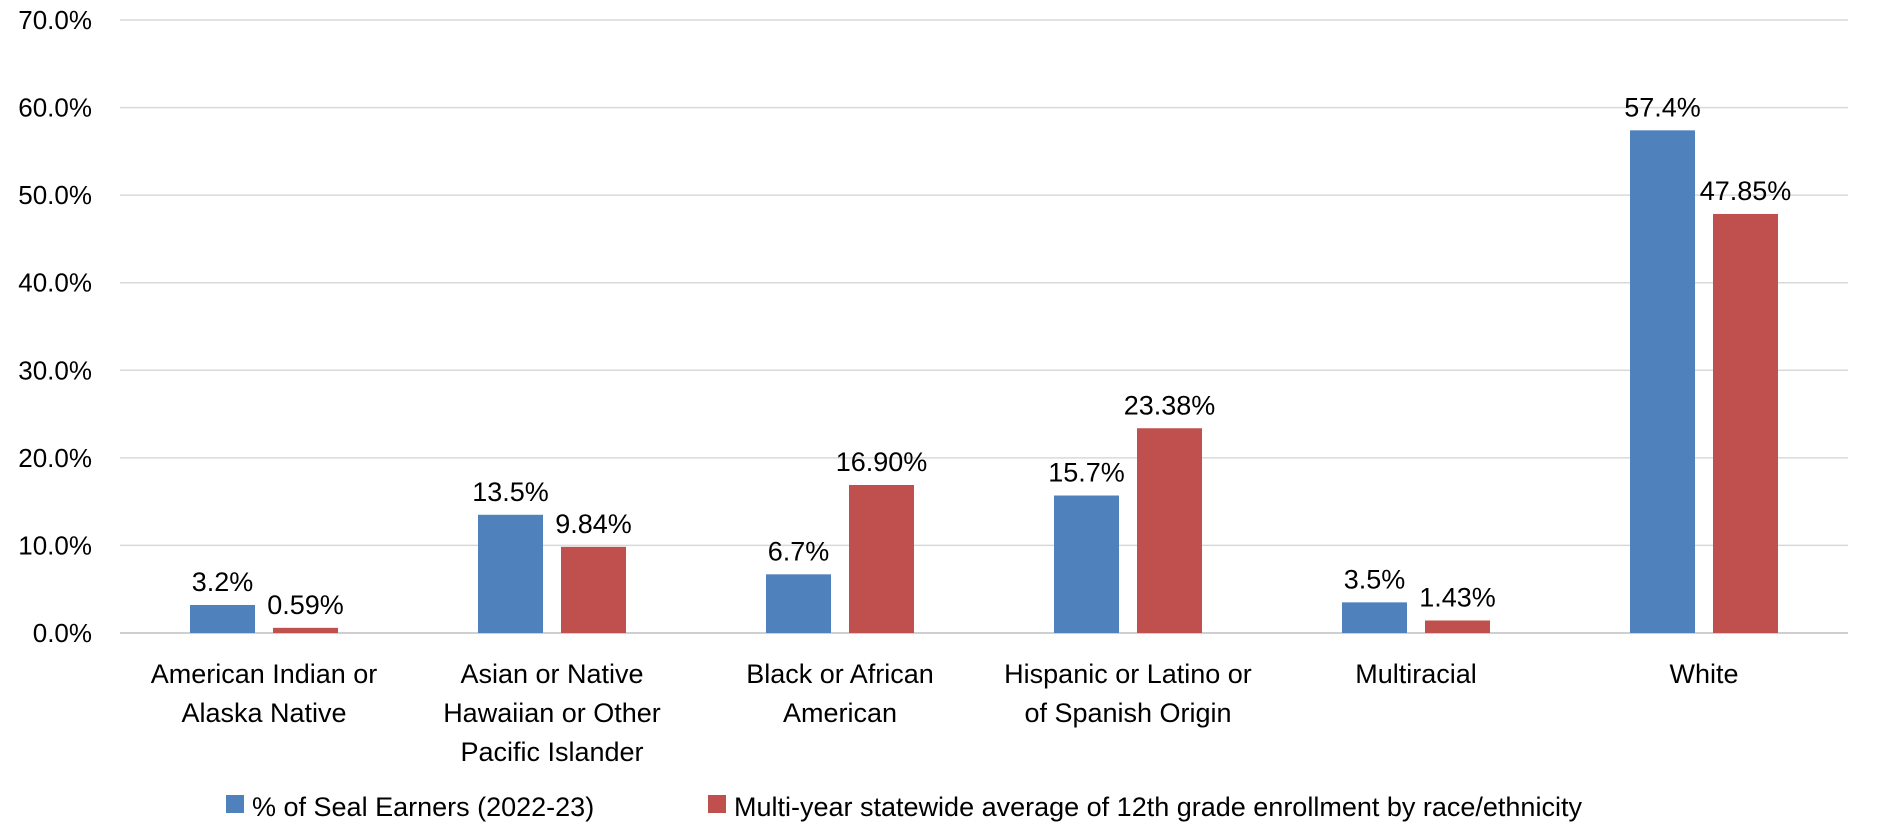  What do you see at coordinates (840, 674) in the screenshot?
I see `x-category-label-line: Black or African` at bounding box center [840, 674].